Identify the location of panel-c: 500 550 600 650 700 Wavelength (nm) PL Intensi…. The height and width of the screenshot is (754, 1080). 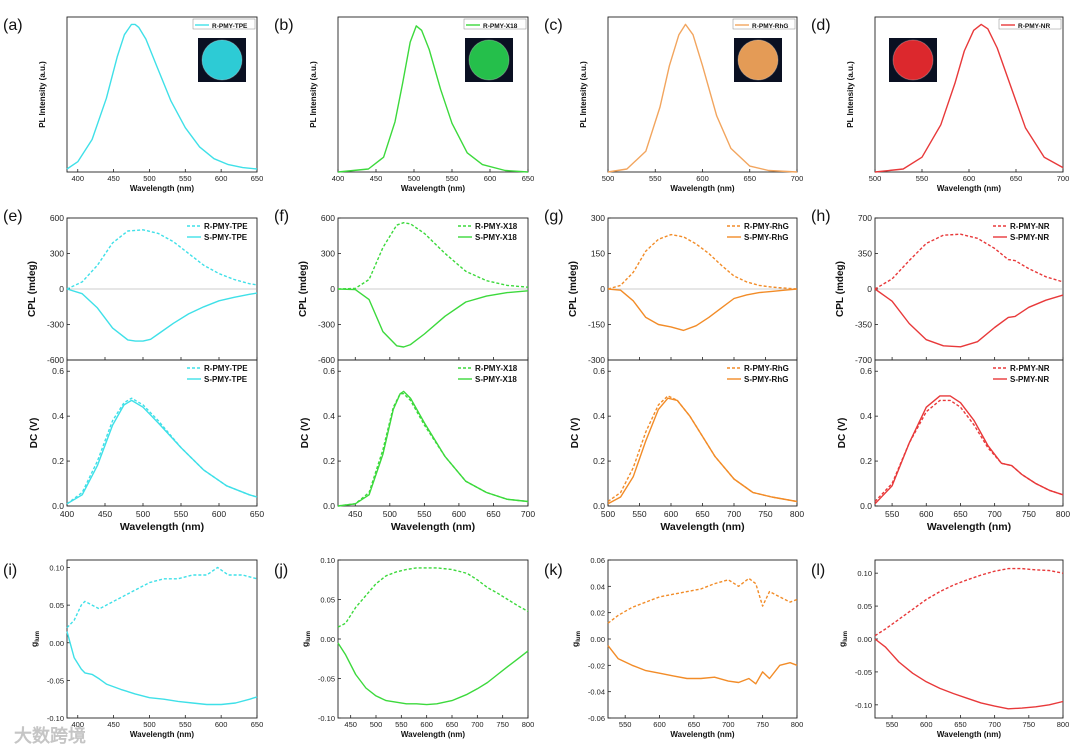
(673, 104).